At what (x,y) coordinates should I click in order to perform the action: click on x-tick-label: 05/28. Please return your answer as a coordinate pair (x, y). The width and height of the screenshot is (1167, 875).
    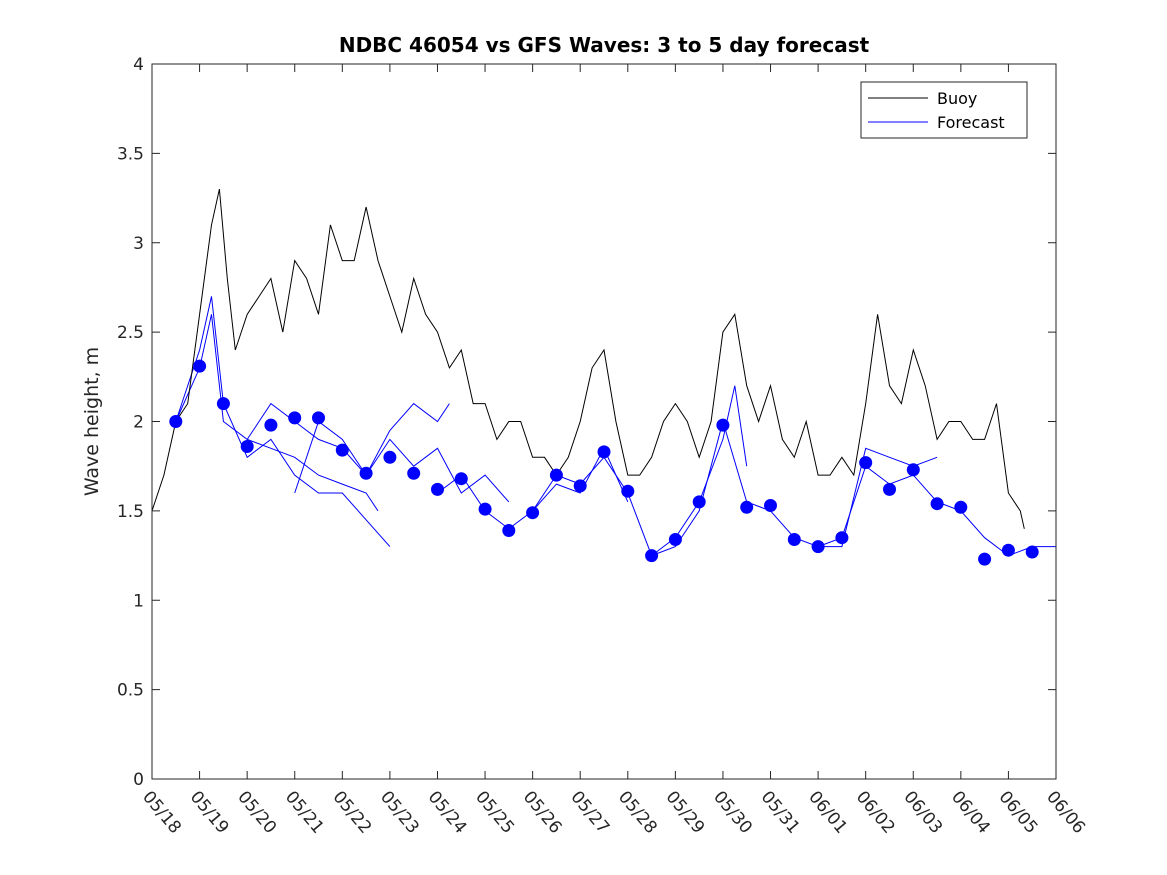
    Looking at the image, I should click on (637, 812).